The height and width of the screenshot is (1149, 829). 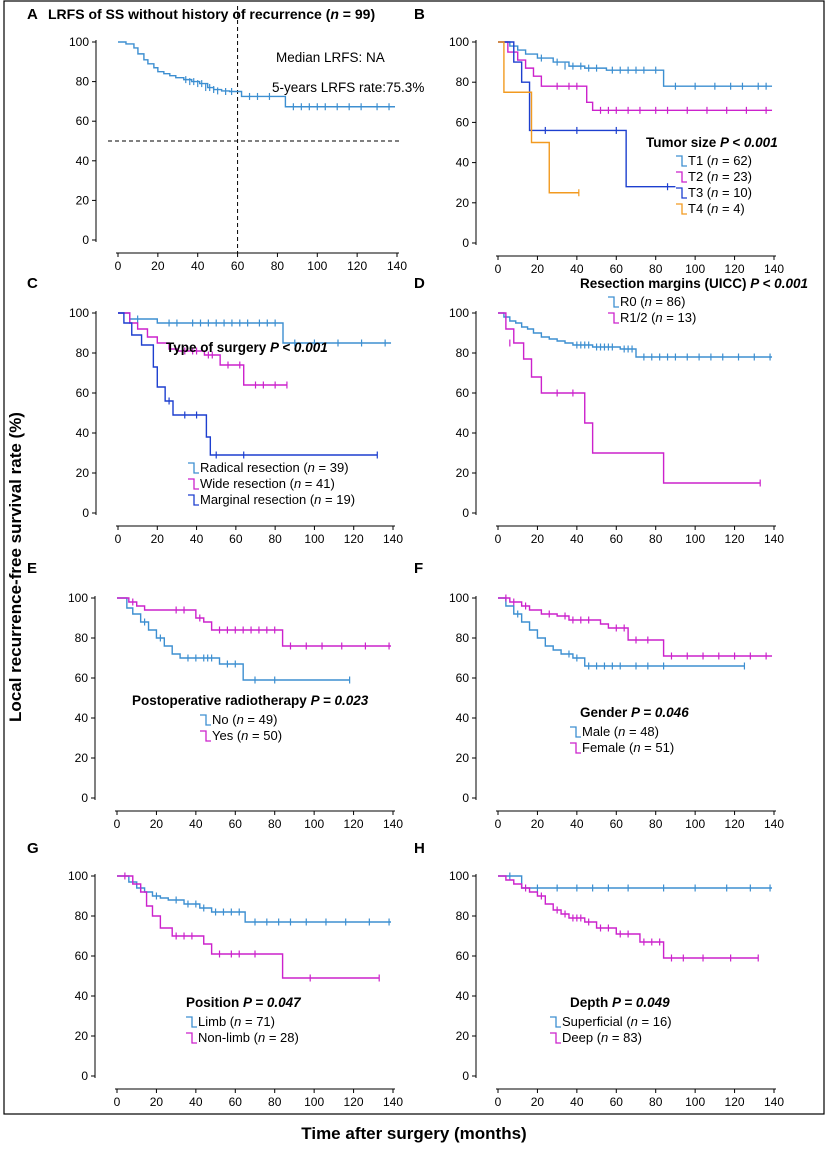 I want to click on x-tick-label-H: 120, so click(x=735, y=1102).